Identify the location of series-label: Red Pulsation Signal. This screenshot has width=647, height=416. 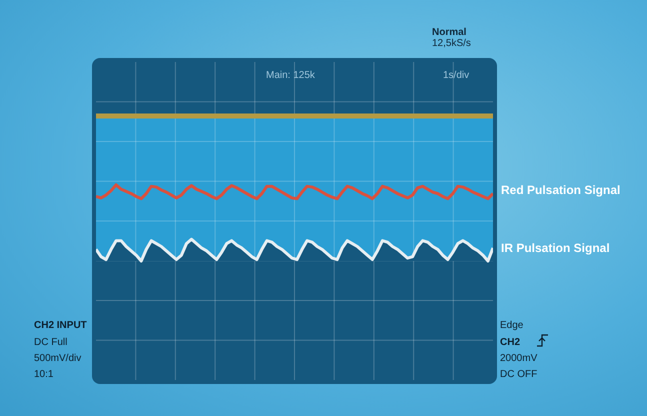
(560, 190).